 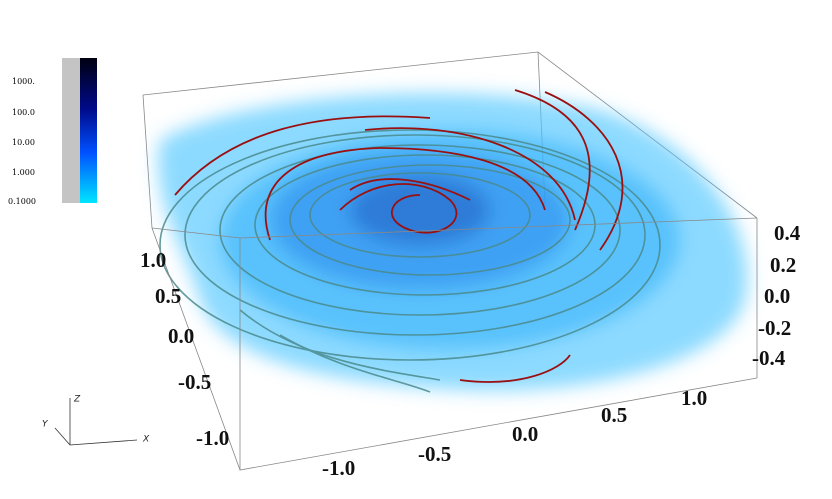 I want to click on x-tick-label: -0.5, so click(x=434, y=454).